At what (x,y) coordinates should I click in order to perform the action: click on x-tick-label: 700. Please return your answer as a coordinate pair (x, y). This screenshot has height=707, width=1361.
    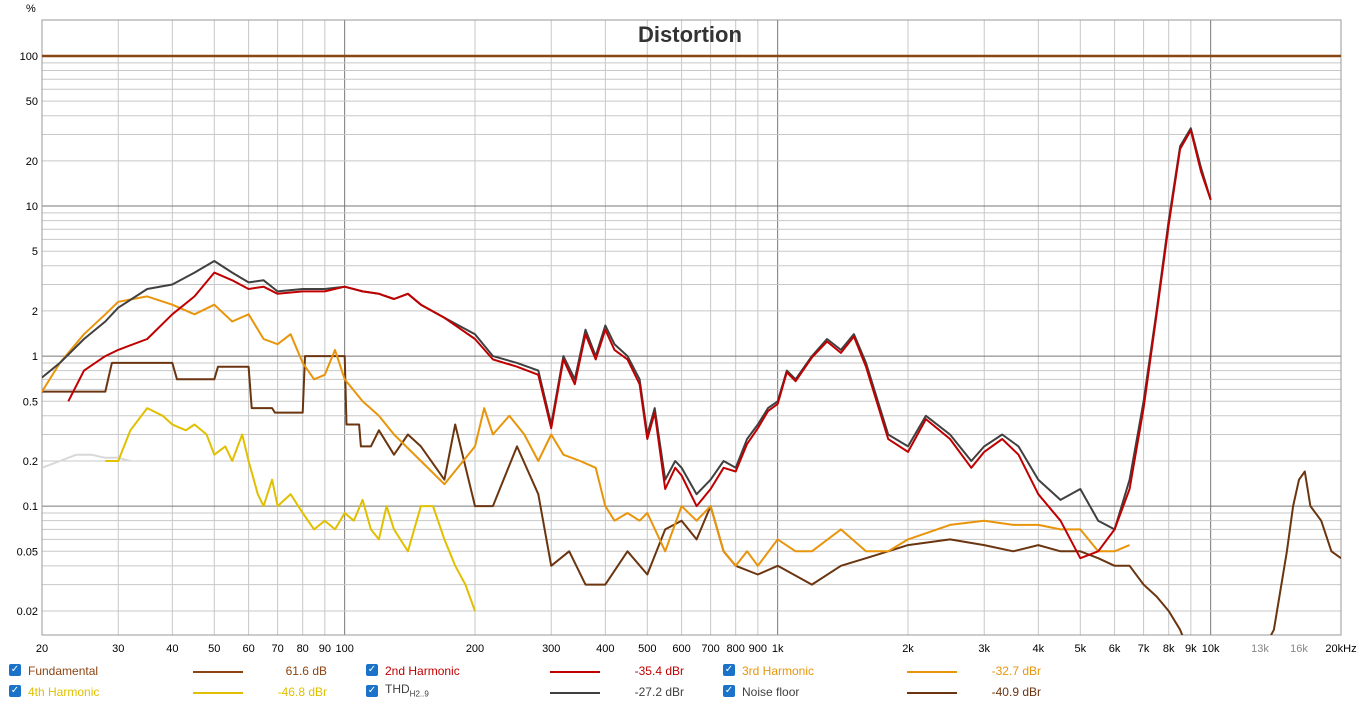
    Looking at the image, I should click on (710, 649).